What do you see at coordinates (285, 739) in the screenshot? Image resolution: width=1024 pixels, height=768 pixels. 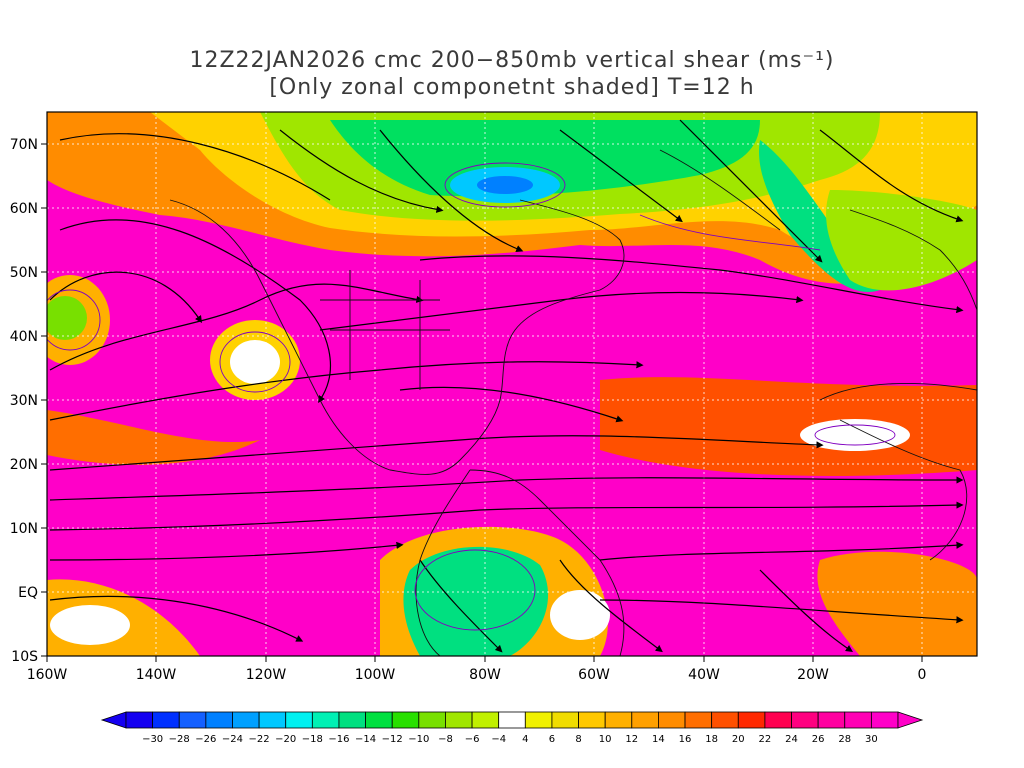 I see `colorbar-label: −20` at bounding box center [285, 739].